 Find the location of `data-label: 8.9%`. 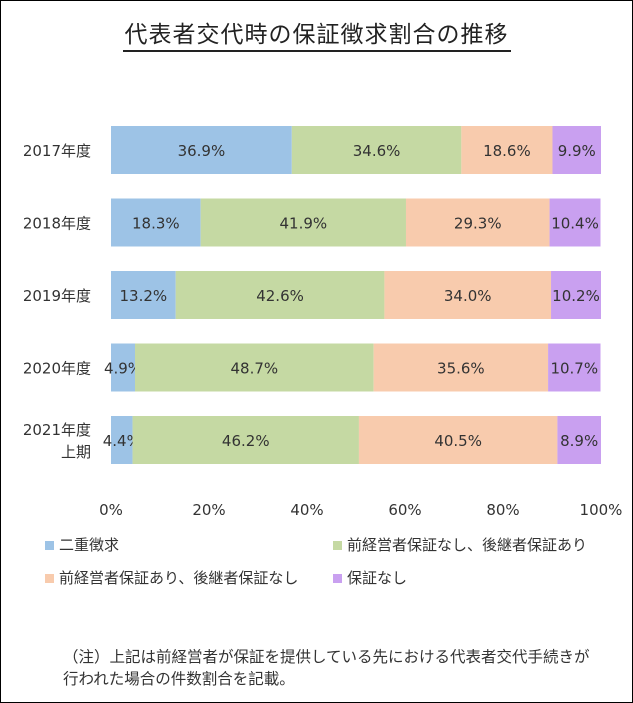

data-label: 8.9% is located at coordinates (579, 441).